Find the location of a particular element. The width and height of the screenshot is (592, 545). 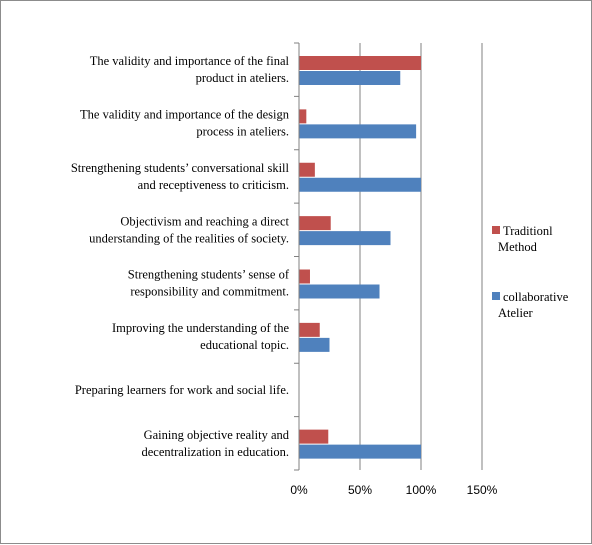

legend-label-0-1: Method is located at coordinates (518, 247).